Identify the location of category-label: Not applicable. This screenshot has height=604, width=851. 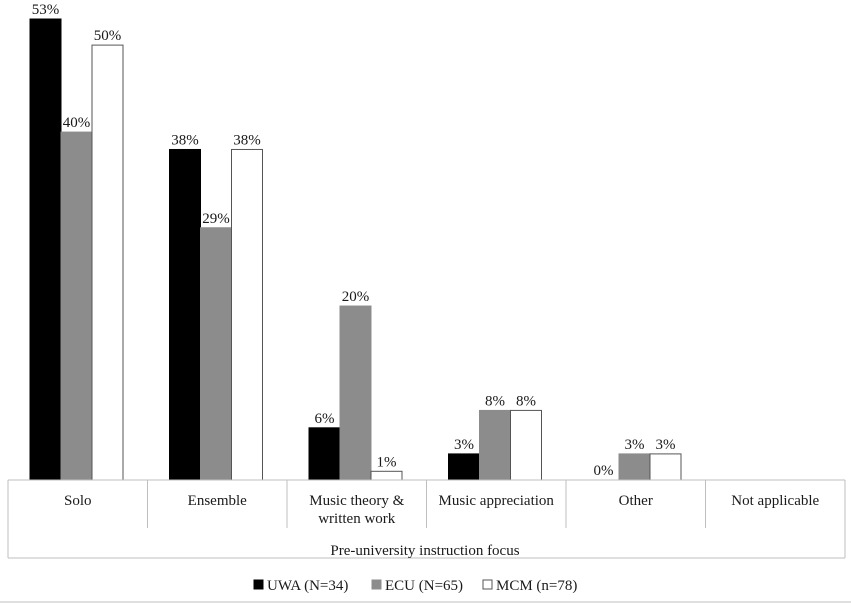
(775, 501).